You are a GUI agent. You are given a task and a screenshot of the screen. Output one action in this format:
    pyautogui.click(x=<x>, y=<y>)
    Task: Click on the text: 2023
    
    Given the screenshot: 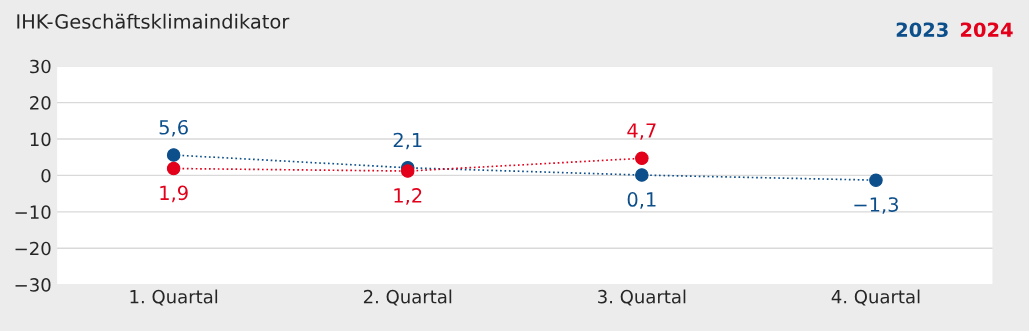 What is the action you would take?
    pyautogui.click(x=922, y=30)
    